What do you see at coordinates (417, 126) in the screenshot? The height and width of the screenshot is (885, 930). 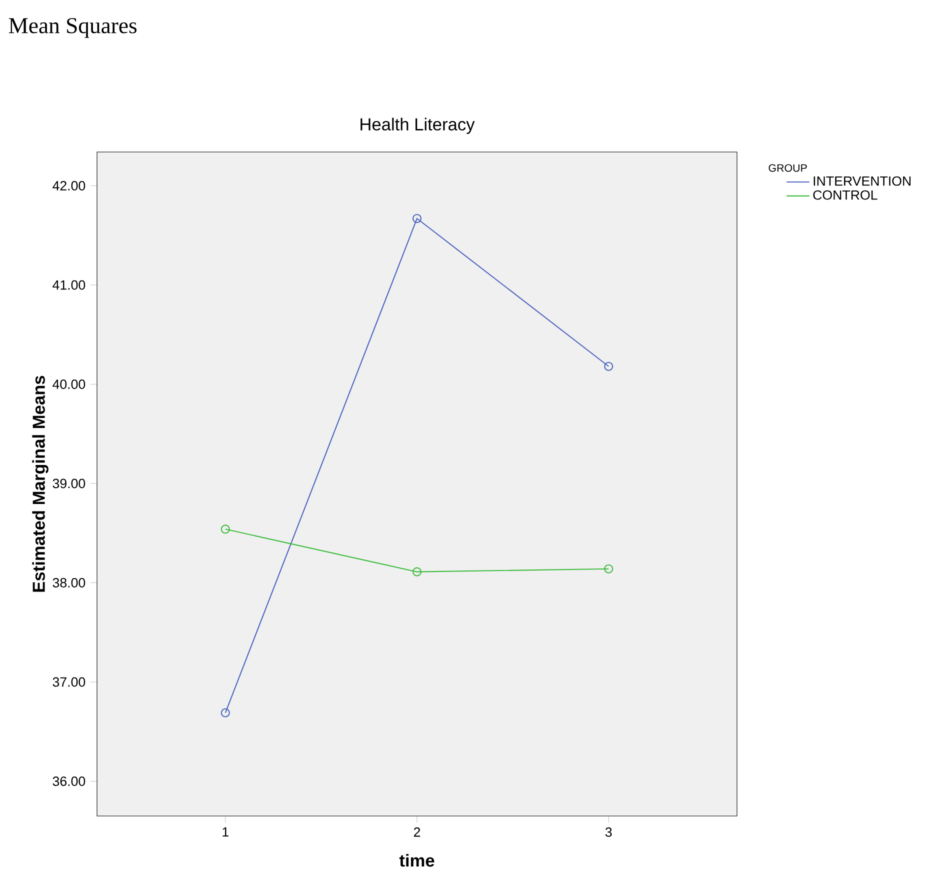 I see `chart-title: Health Literacy` at bounding box center [417, 126].